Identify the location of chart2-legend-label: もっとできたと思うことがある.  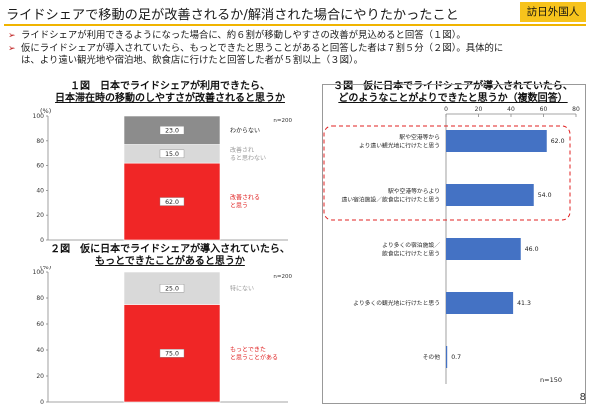
(254, 353).